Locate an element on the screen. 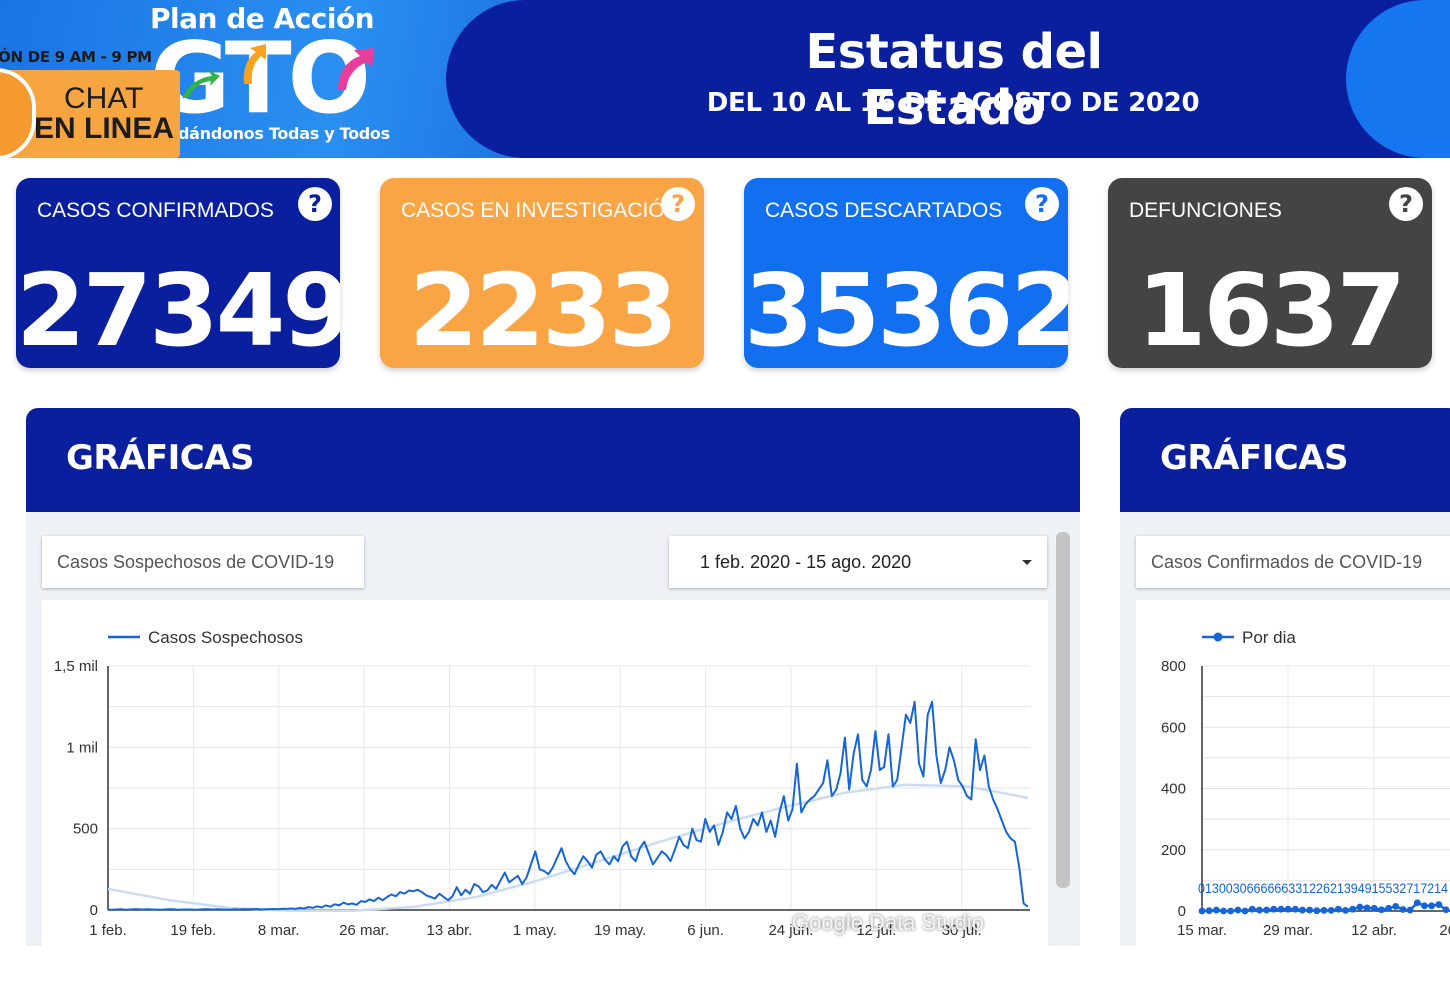  x-tick-label: 12 abr. is located at coordinates (1374, 930).